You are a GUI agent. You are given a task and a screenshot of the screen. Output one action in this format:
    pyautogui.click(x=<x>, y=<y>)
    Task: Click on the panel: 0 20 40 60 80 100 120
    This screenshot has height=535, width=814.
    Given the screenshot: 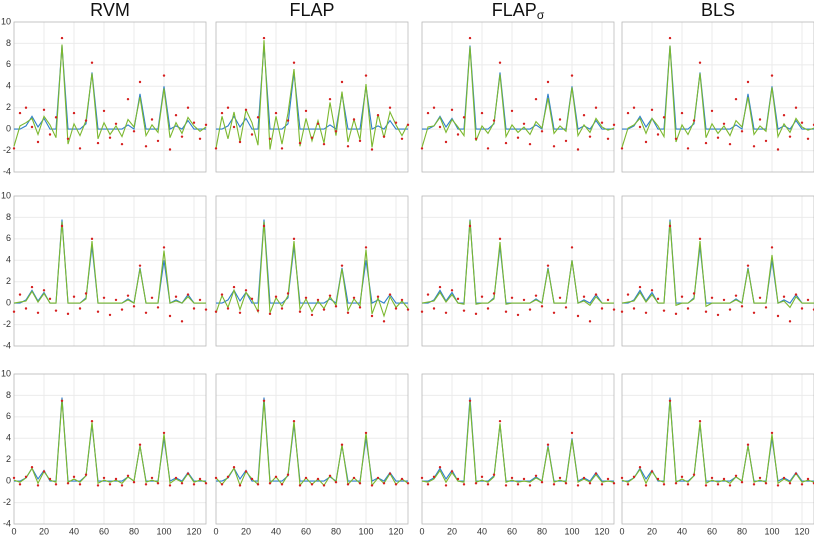 What is the action you would take?
    pyautogui.click(x=716, y=454)
    